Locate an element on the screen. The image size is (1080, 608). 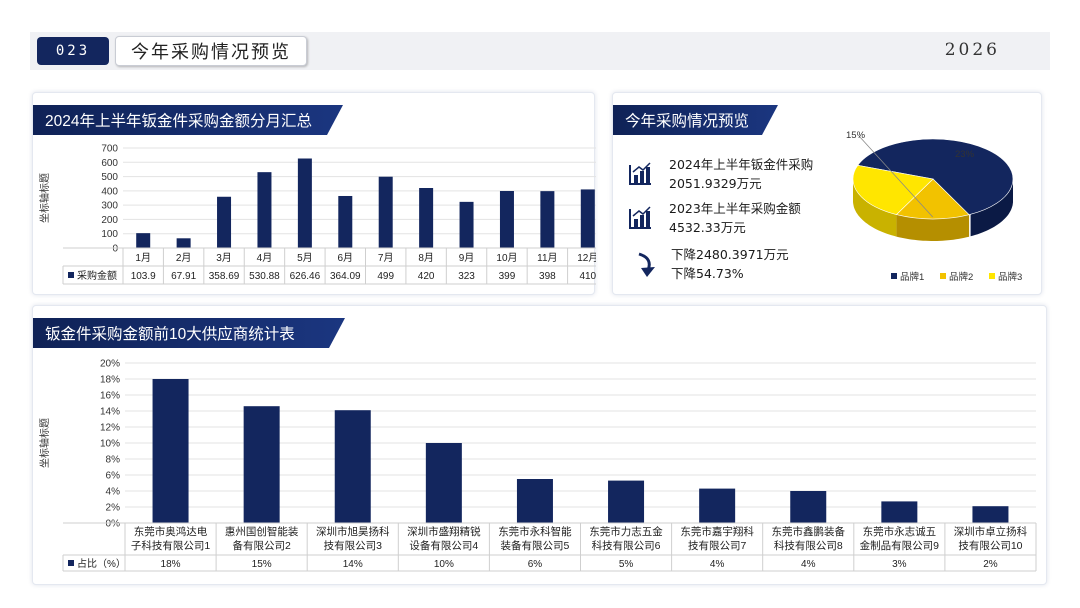
category-label: 10月 is located at coordinates (506, 258).